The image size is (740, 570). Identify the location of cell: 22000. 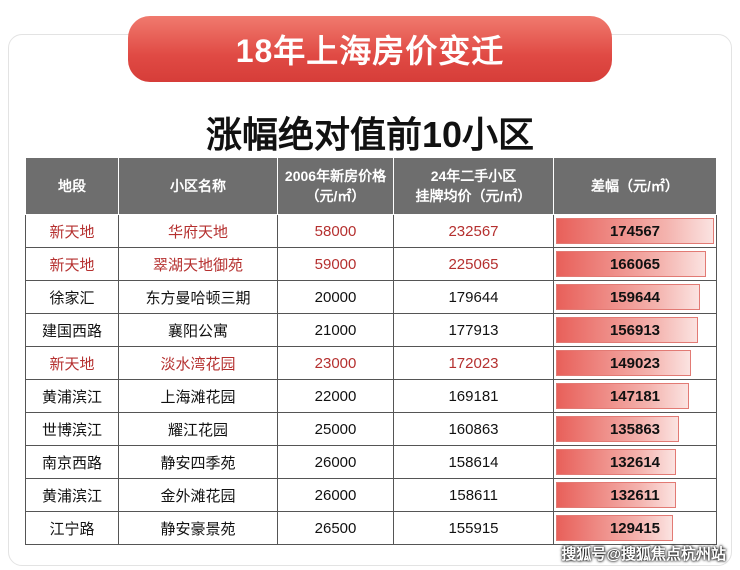
(335, 396).